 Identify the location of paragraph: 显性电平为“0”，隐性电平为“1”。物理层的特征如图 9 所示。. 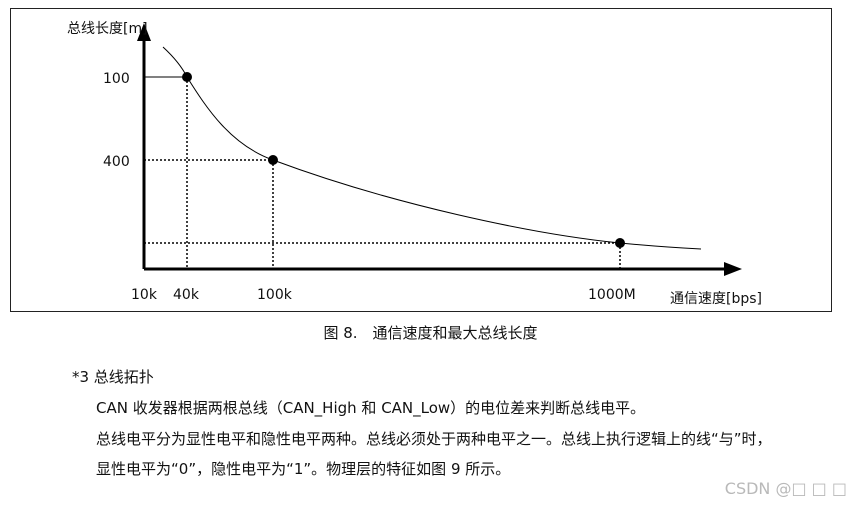
(303, 469).